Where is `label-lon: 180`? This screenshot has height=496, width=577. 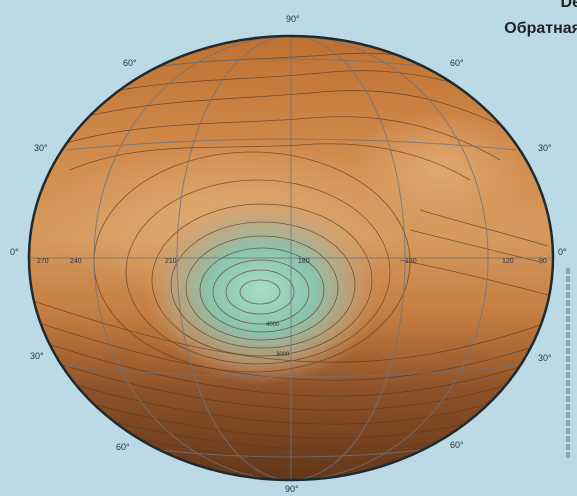
label-lon: 180 is located at coordinates (304, 261).